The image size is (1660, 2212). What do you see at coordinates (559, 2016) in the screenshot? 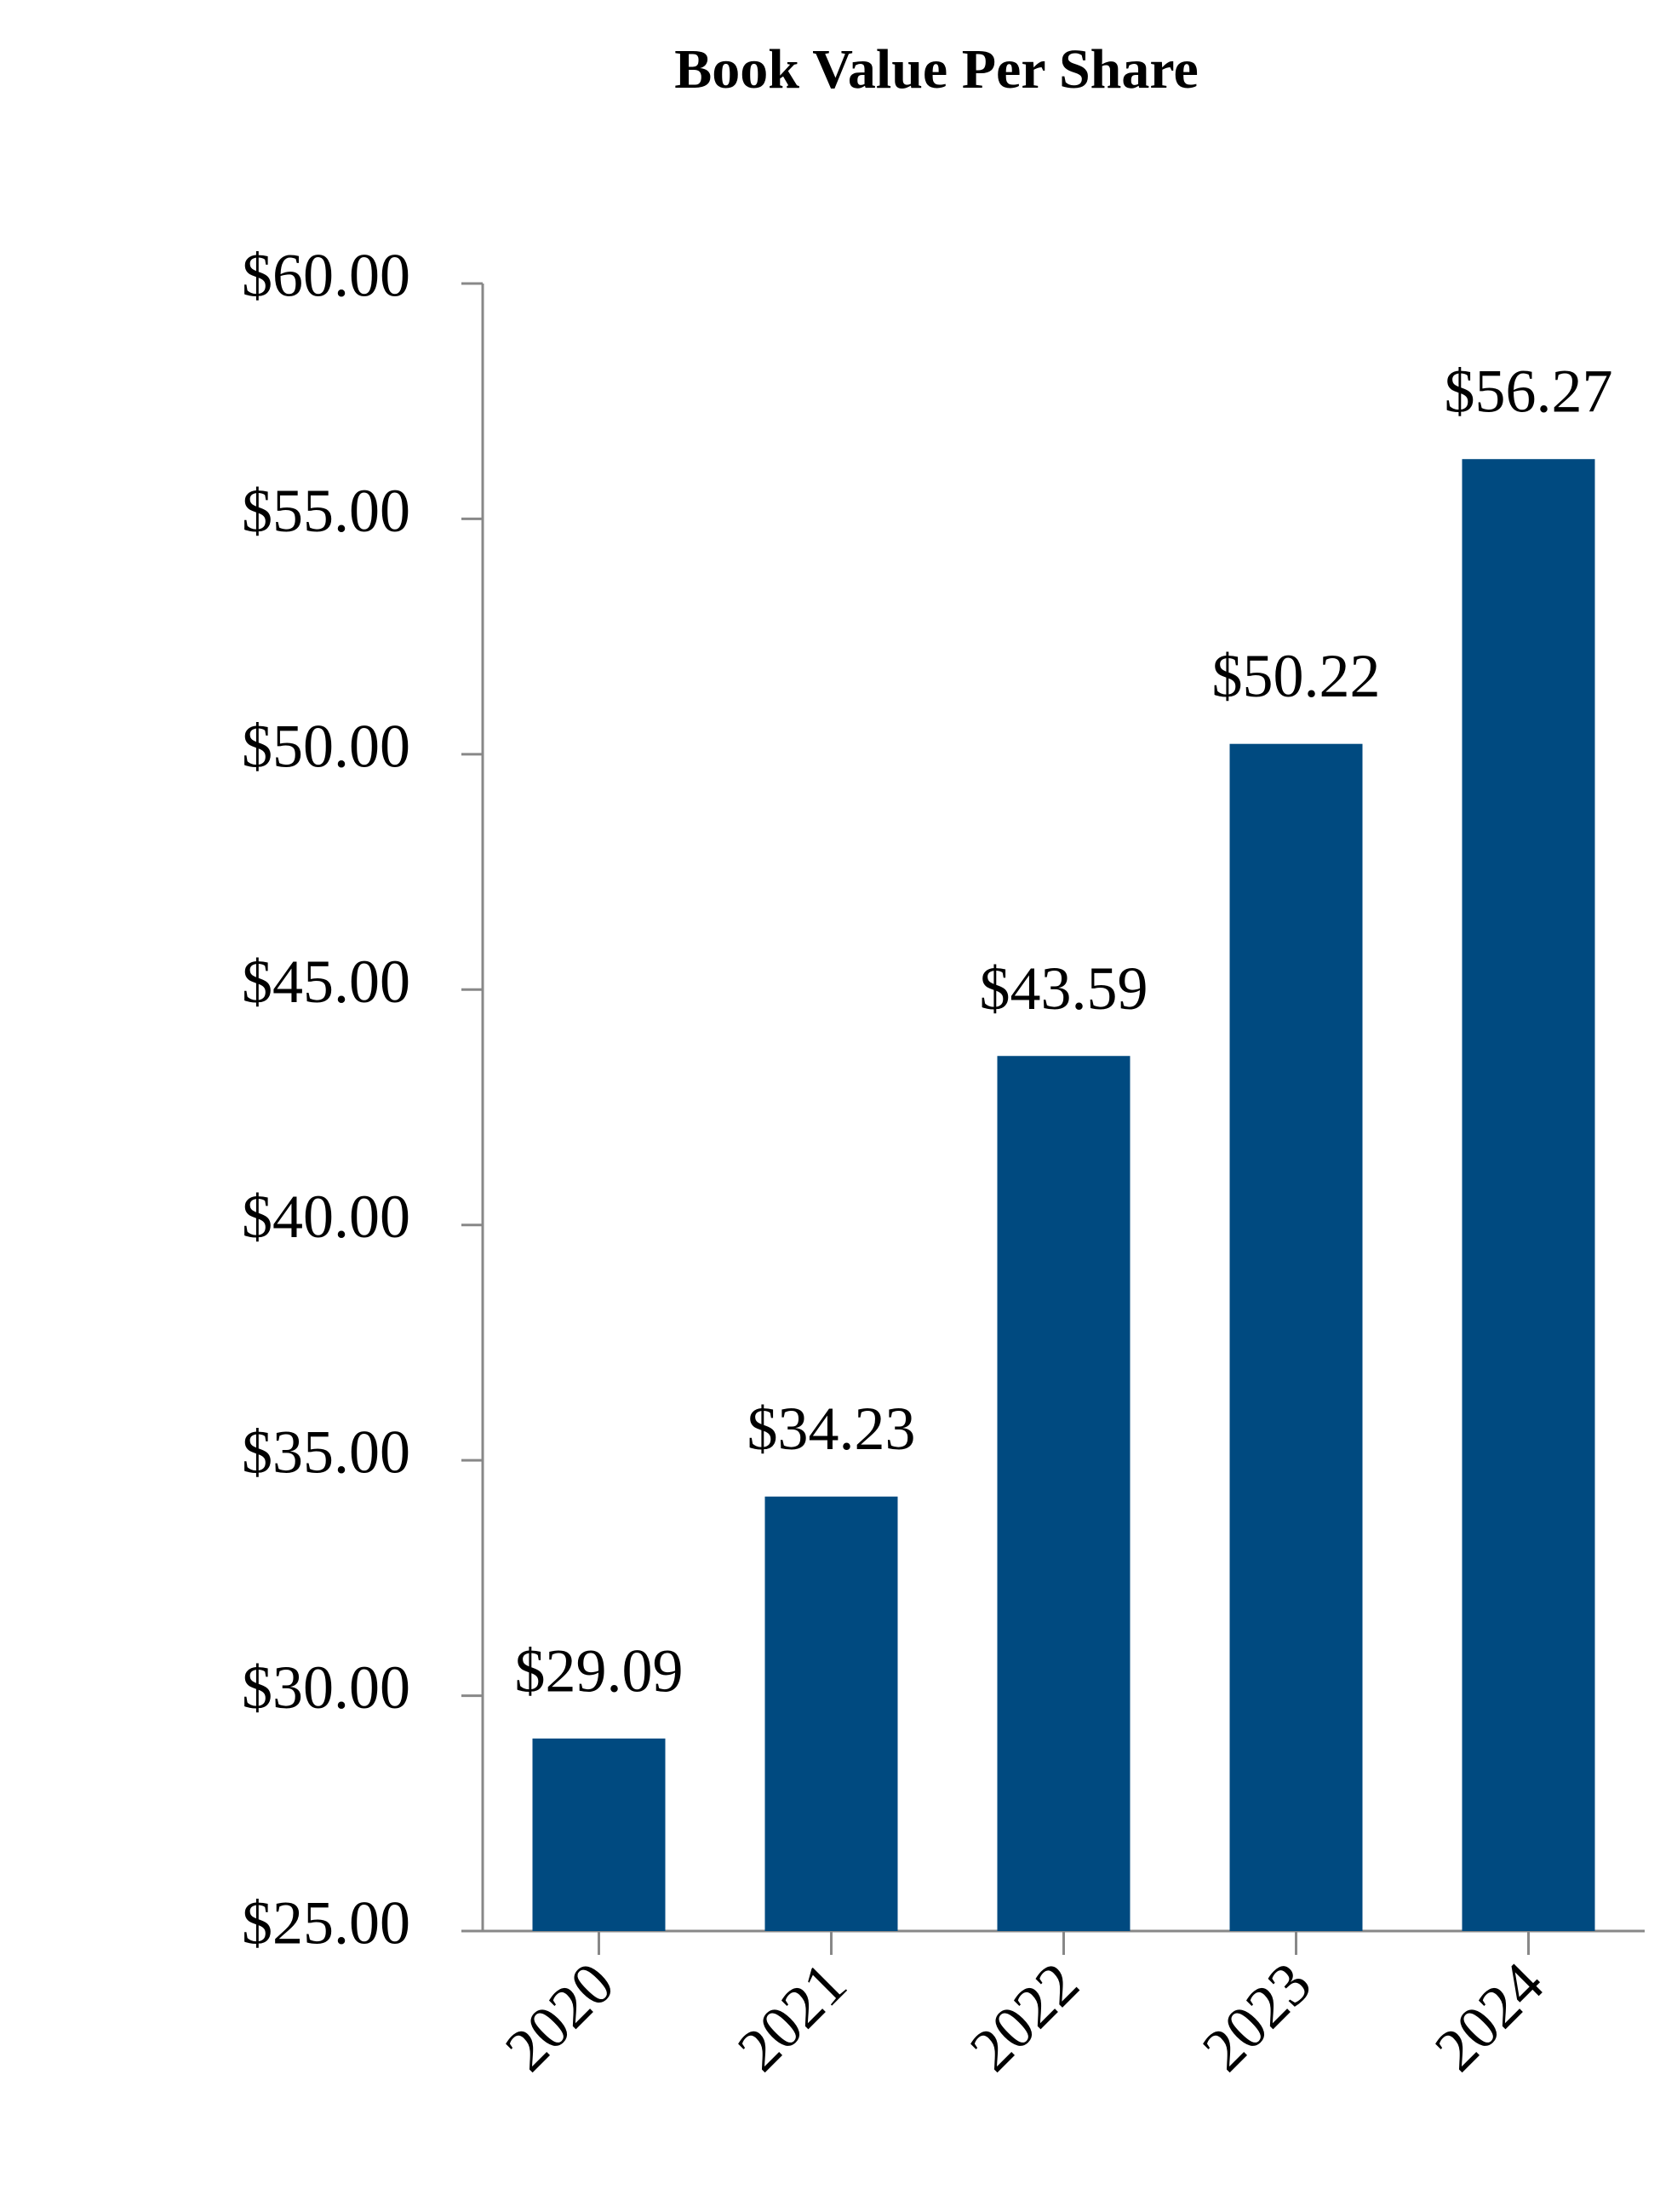
I see `x-tick-label: 2020` at bounding box center [559, 2016].